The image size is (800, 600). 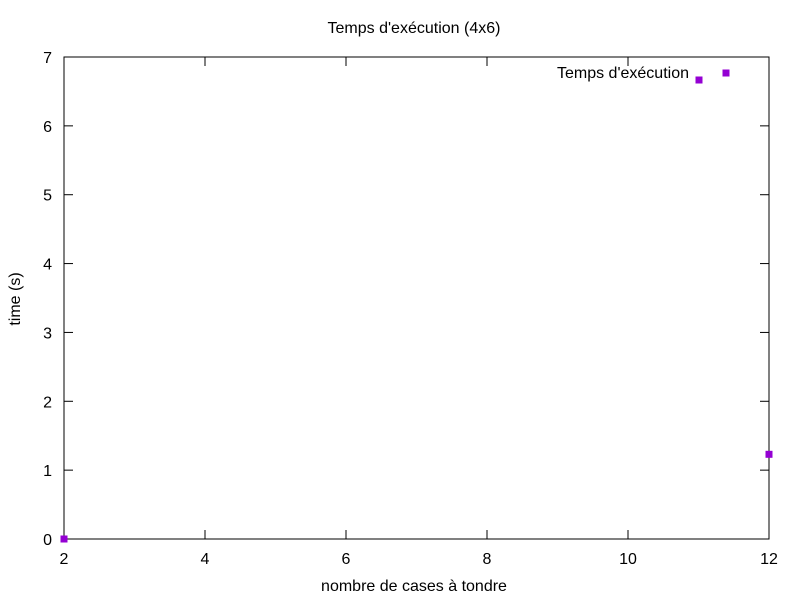 What do you see at coordinates (623, 73) in the screenshot?
I see `legend-label: Temps d'exécution` at bounding box center [623, 73].